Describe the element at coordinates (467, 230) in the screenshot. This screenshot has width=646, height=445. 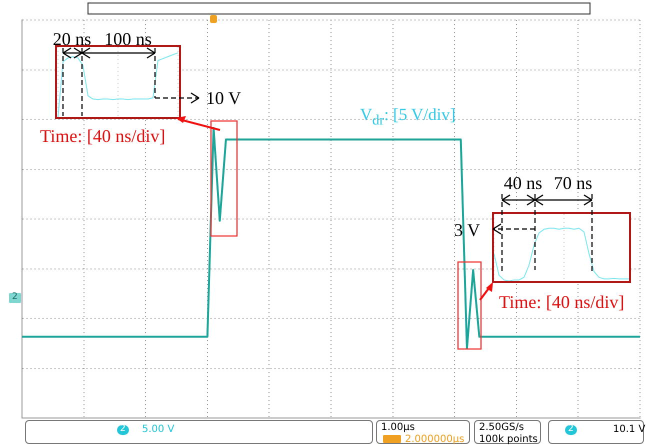
I see `annotation: 3 V` at that location.